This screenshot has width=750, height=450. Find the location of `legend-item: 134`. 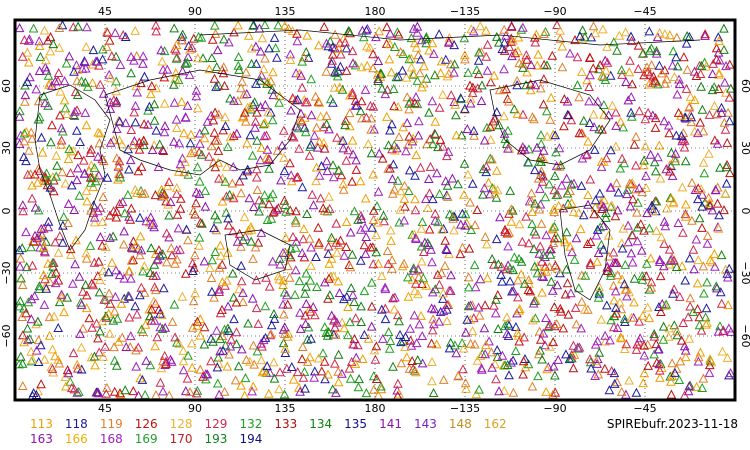

legend-item: 134 is located at coordinates (321, 424).